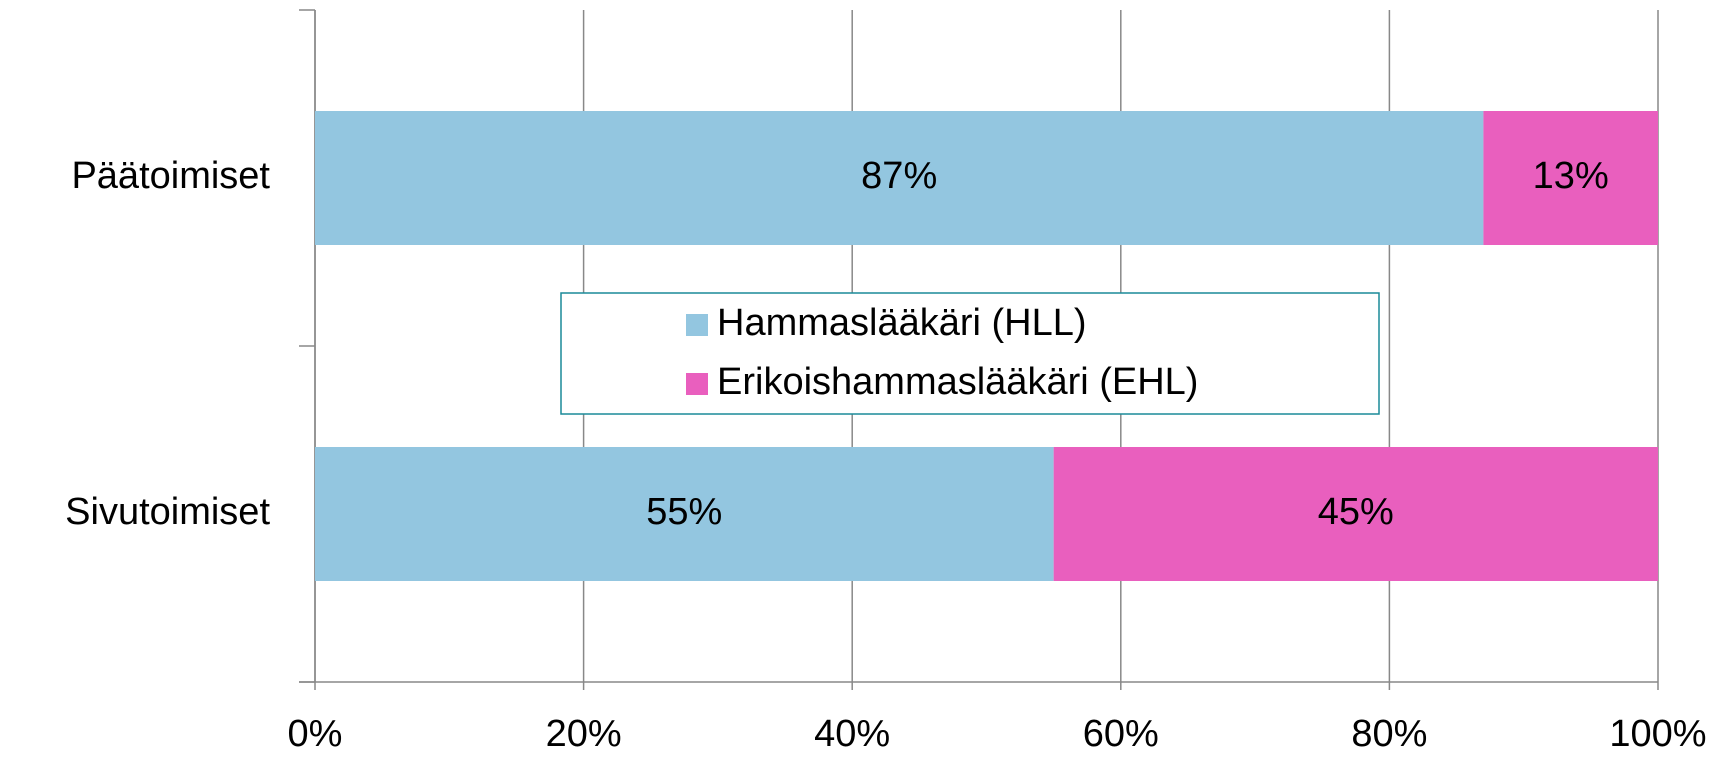 Image resolution: width=1732 pixels, height=760 pixels. Describe the element at coordinates (315, 734) in the screenshot. I see `x-tick-label: 0%` at that location.